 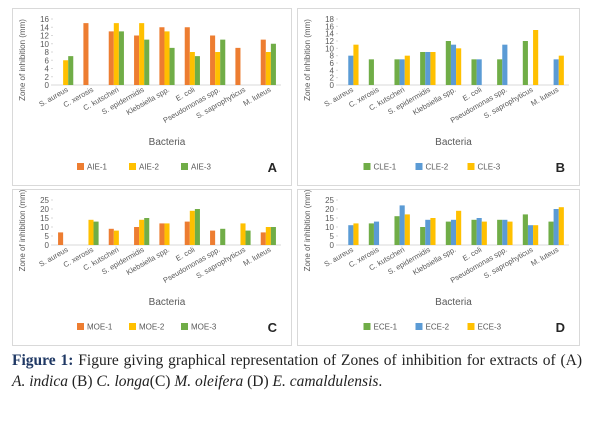 What do you see at coordinates (273, 327) in the screenshot?
I see `panel-letter: C` at bounding box center [273, 327].